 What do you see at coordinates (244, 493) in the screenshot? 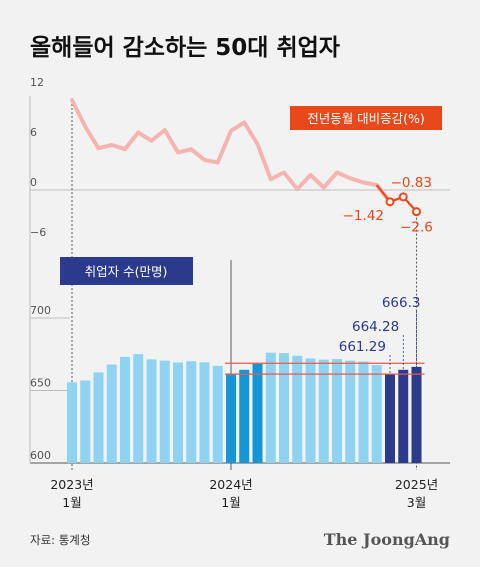
I see `x-axis-labels: 2023년 1월 2024년 1월 2025년 3월` at bounding box center [244, 493].